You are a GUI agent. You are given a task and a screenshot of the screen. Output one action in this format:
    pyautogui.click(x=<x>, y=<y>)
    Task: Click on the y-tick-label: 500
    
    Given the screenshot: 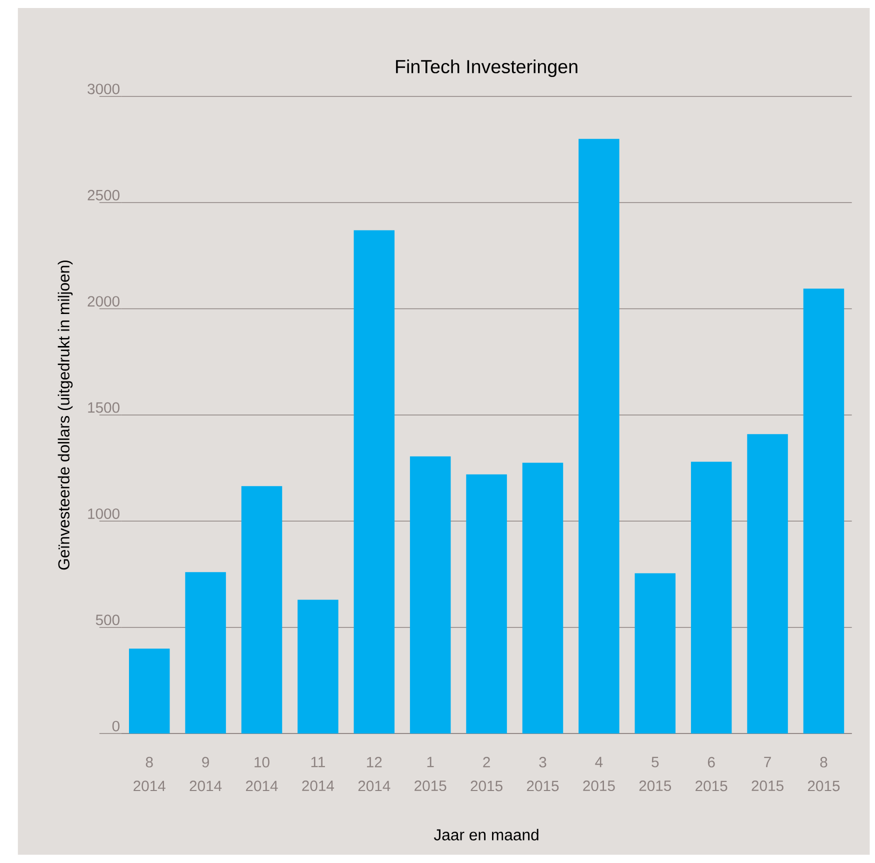 What is the action you would take?
    pyautogui.click(x=108, y=620)
    